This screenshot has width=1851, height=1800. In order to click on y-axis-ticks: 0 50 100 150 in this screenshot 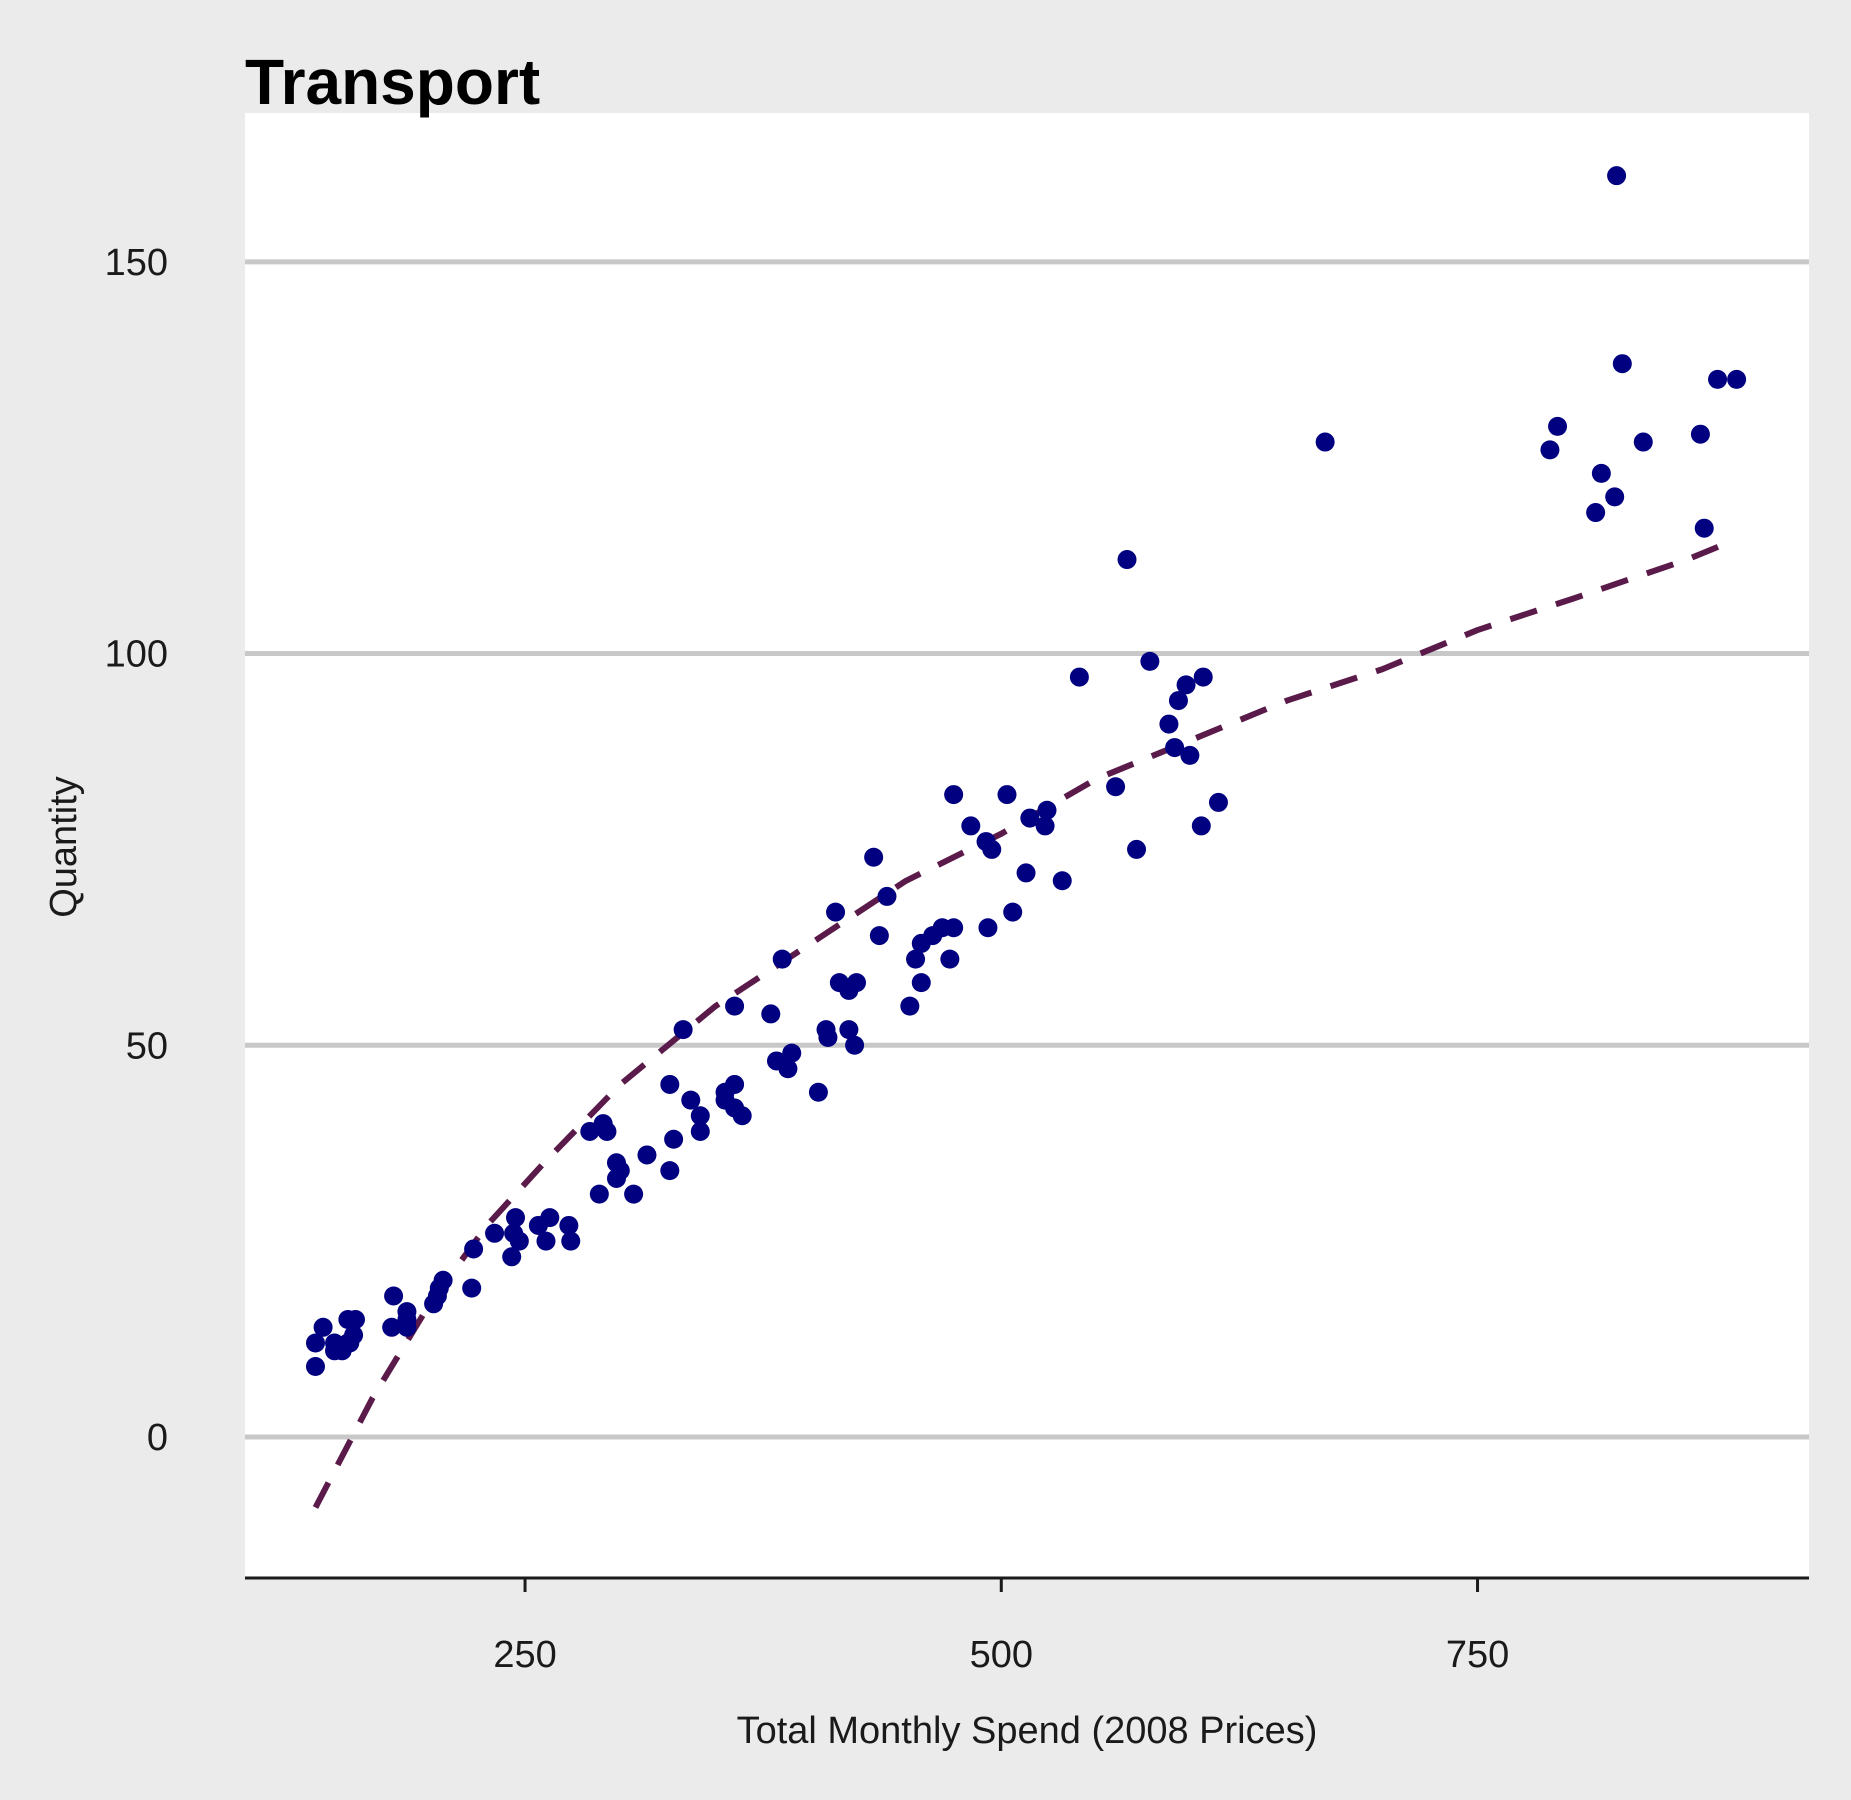, I will do `click(136, 850)`.